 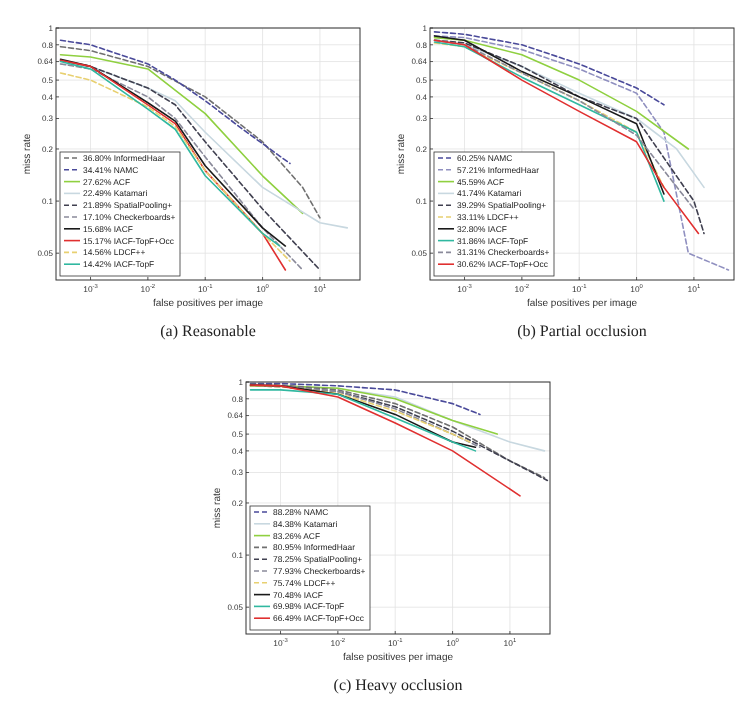 I want to click on text: (c) Heavy occlusion, so click(x=398, y=685).